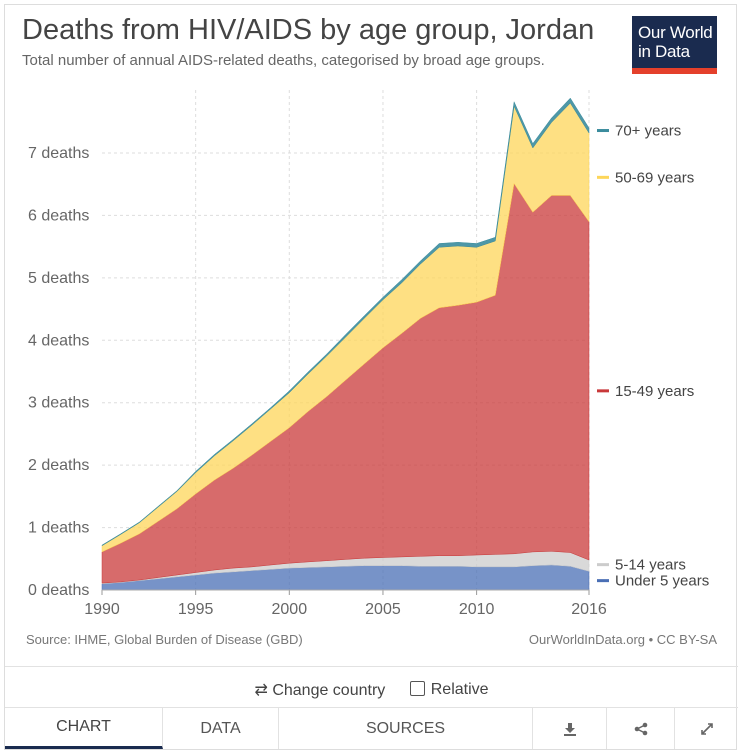  What do you see at coordinates (648, 131) in the screenshot?
I see `legend-label: 70+ years` at bounding box center [648, 131].